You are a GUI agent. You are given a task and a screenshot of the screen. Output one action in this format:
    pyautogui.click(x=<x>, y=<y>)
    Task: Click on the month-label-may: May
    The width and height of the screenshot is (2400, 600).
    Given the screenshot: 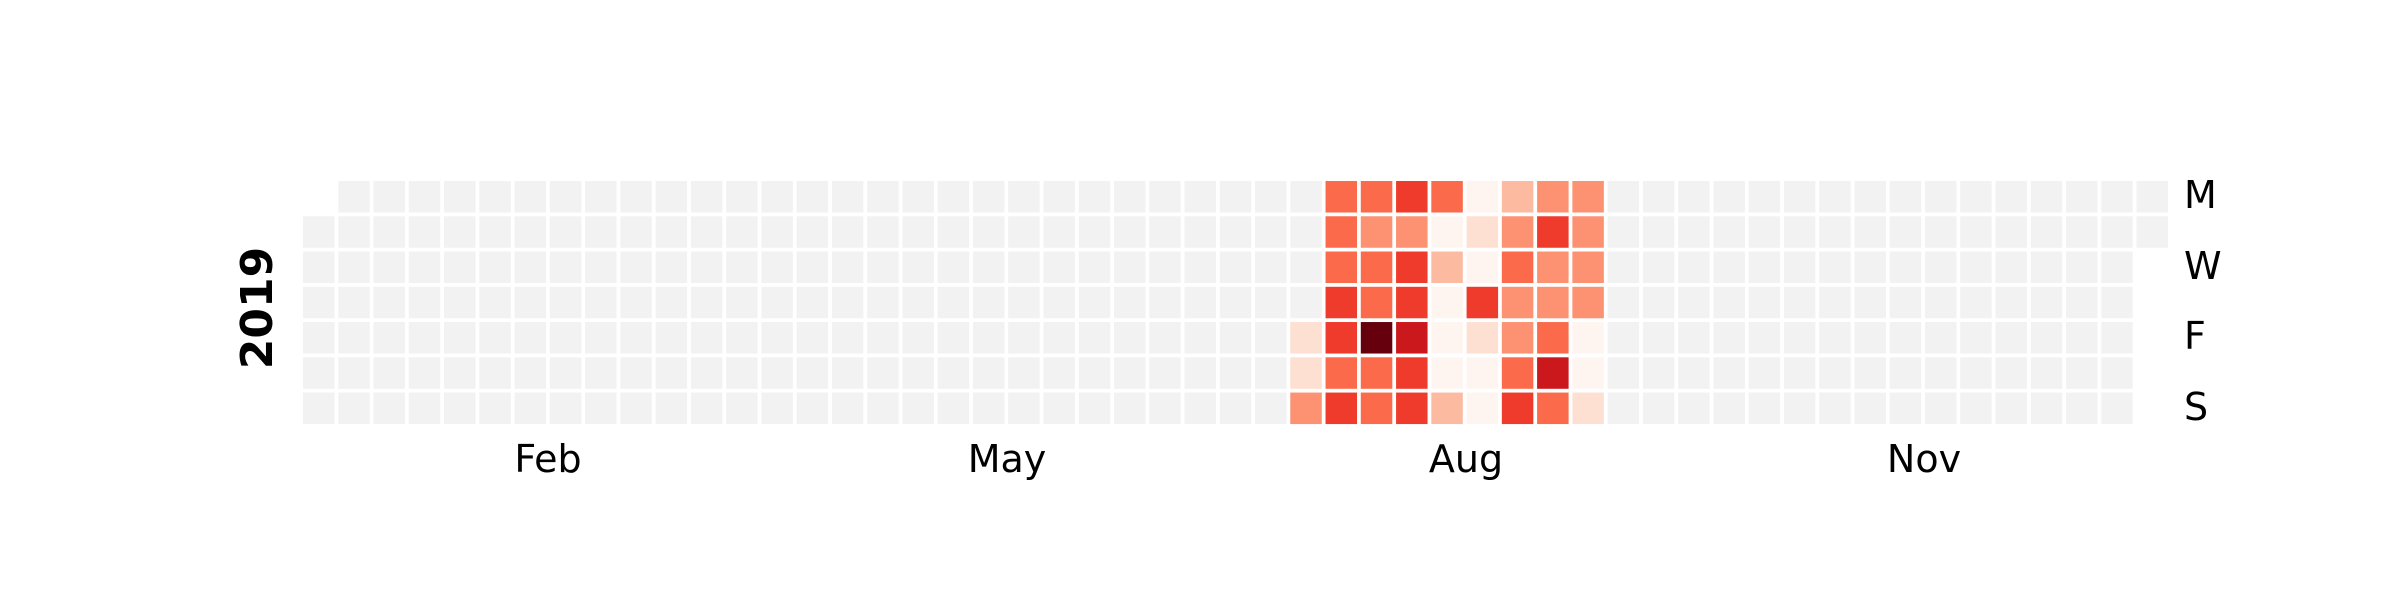 What is the action you would take?
    pyautogui.click(x=1007, y=459)
    